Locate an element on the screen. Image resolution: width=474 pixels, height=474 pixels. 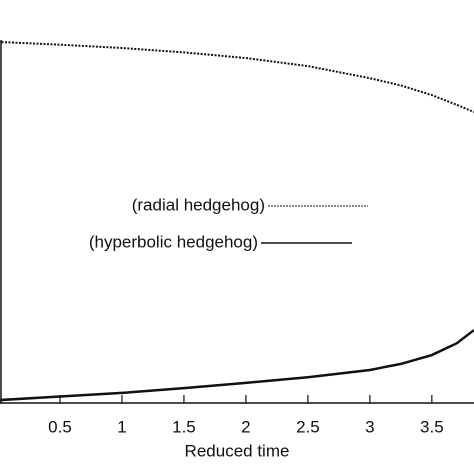
x-tick-label: 1 is located at coordinates (121, 426).